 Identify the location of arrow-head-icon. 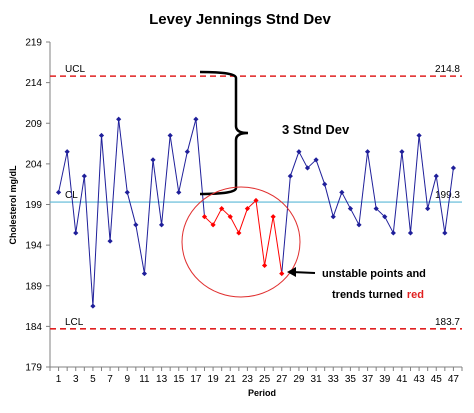
(291, 272).